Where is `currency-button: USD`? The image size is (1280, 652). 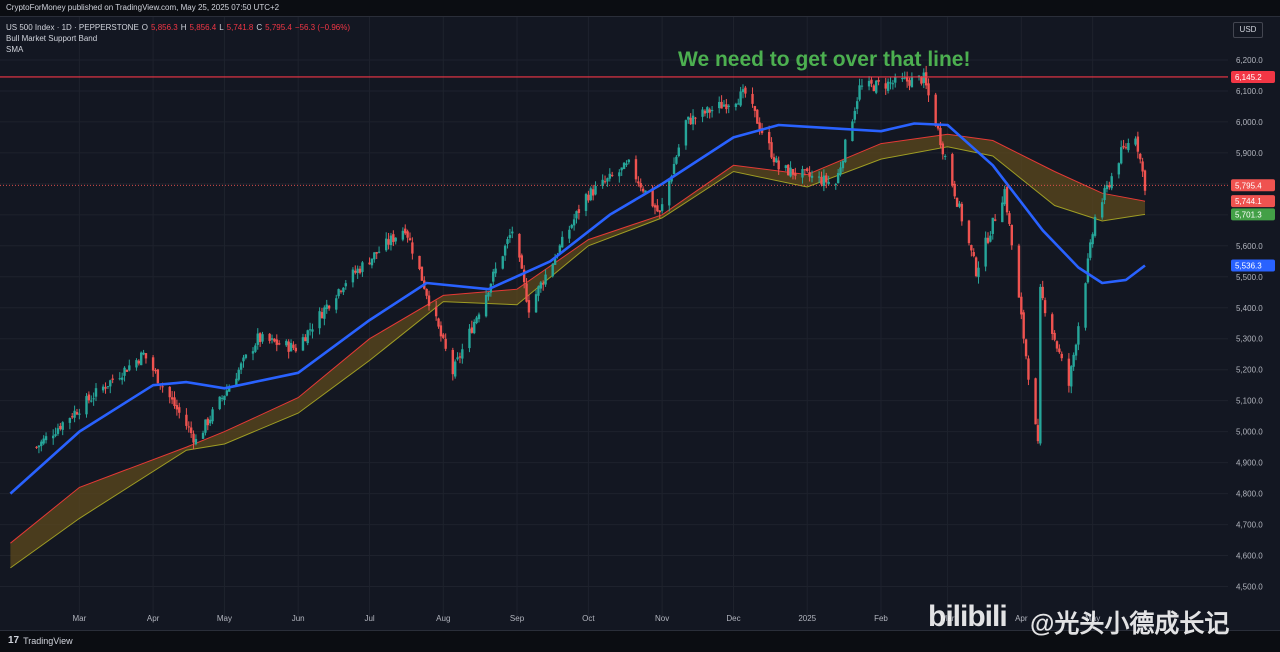 currency-button: USD is located at coordinates (1248, 30).